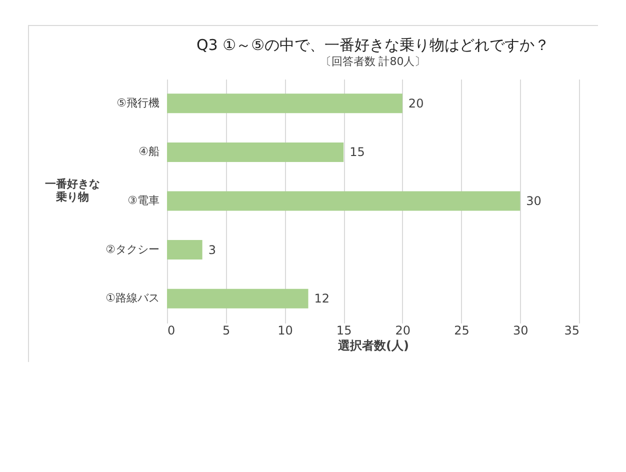  I want to click on y-tick-label: ②タクシー, so click(133, 249).